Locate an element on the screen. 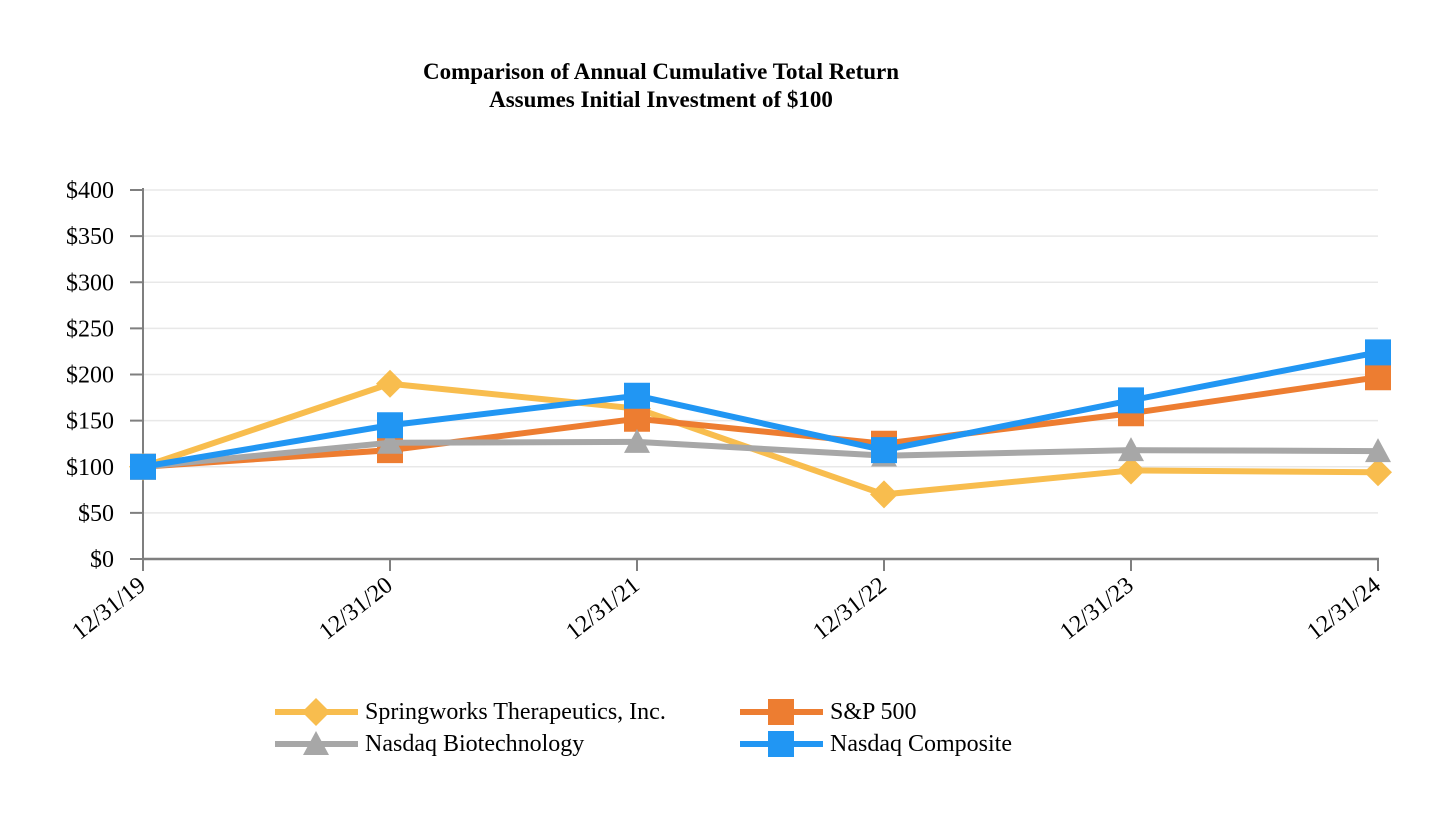 This screenshot has height=832, width=1440. x-tick-label: 12/31/19 is located at coordinates (108, 608).